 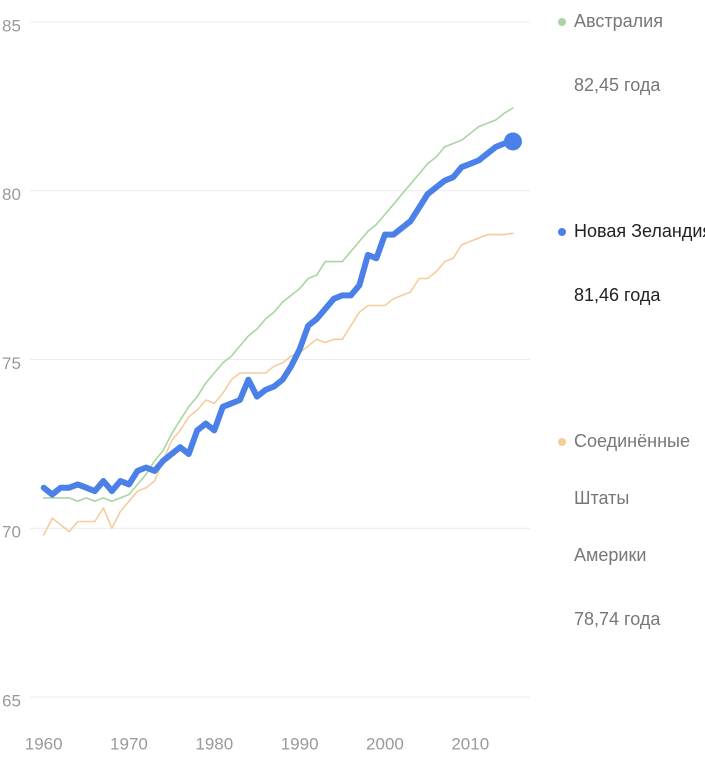 What do you see at coordinates (11, 532) in the screenshot?
I see `y-tick-label: 70` at bounding box center [11, 532].